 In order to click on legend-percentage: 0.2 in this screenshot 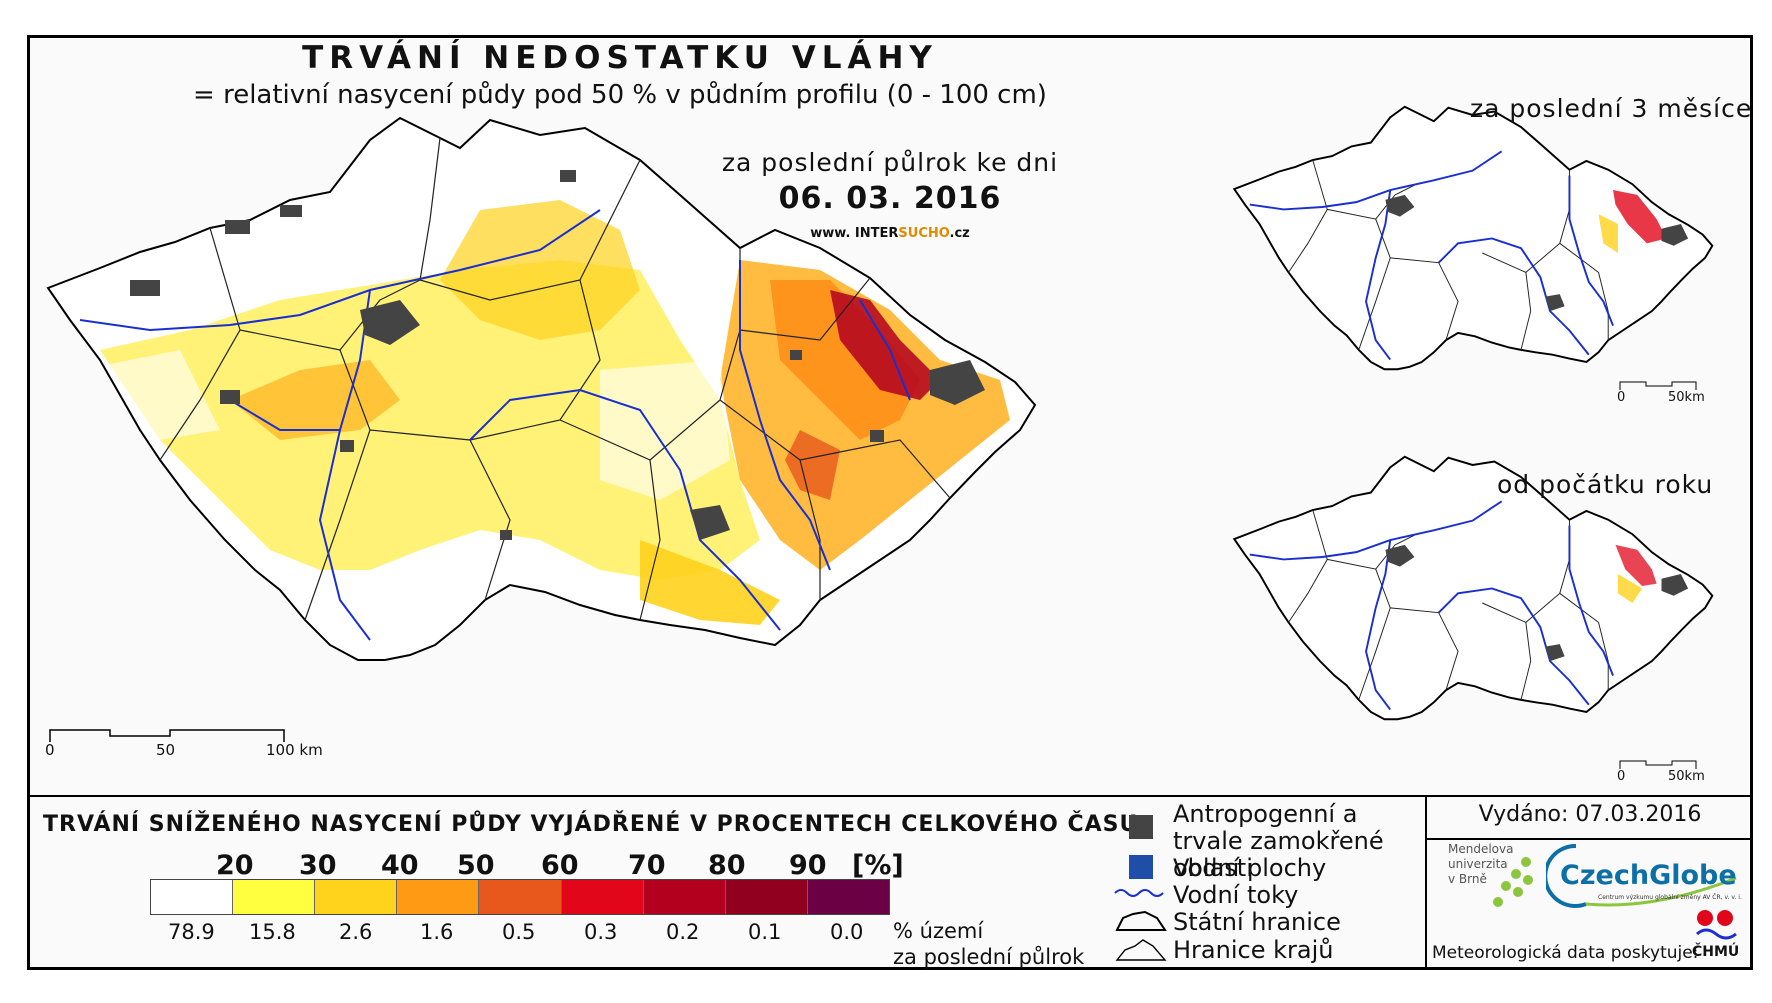, I will do `click(683, 932)`.